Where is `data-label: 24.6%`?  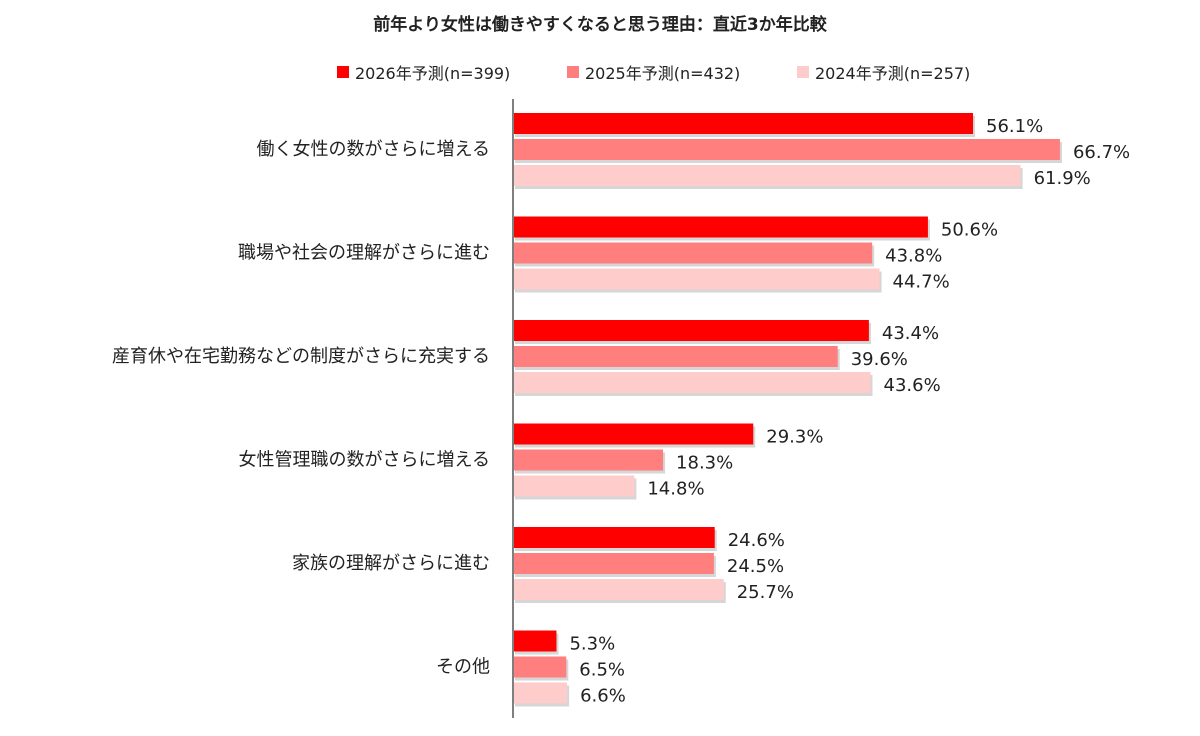 data-label: 24.6% is located at coordinates (756, 540).